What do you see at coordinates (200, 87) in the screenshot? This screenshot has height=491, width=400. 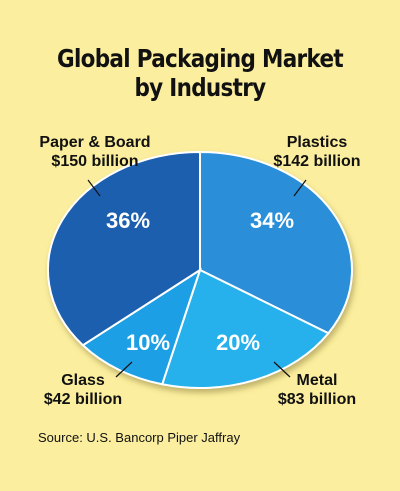 I see `chart-title-line-2: by Industry` at bounding box center [200, 87].